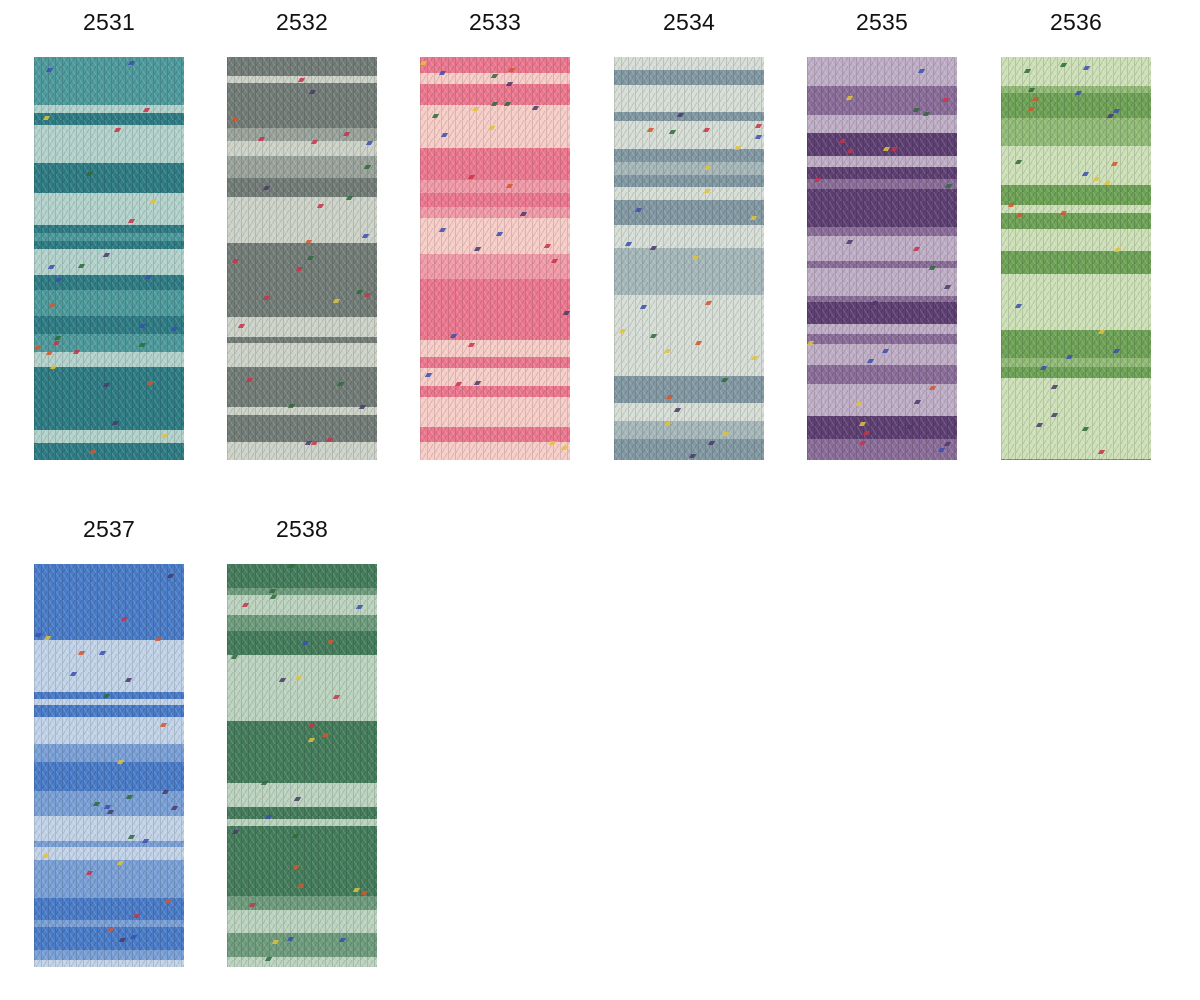 The width and height of the screenshot is (1200, 1000). I want to click on swatch-code-label: 2537, so click(109, 529).